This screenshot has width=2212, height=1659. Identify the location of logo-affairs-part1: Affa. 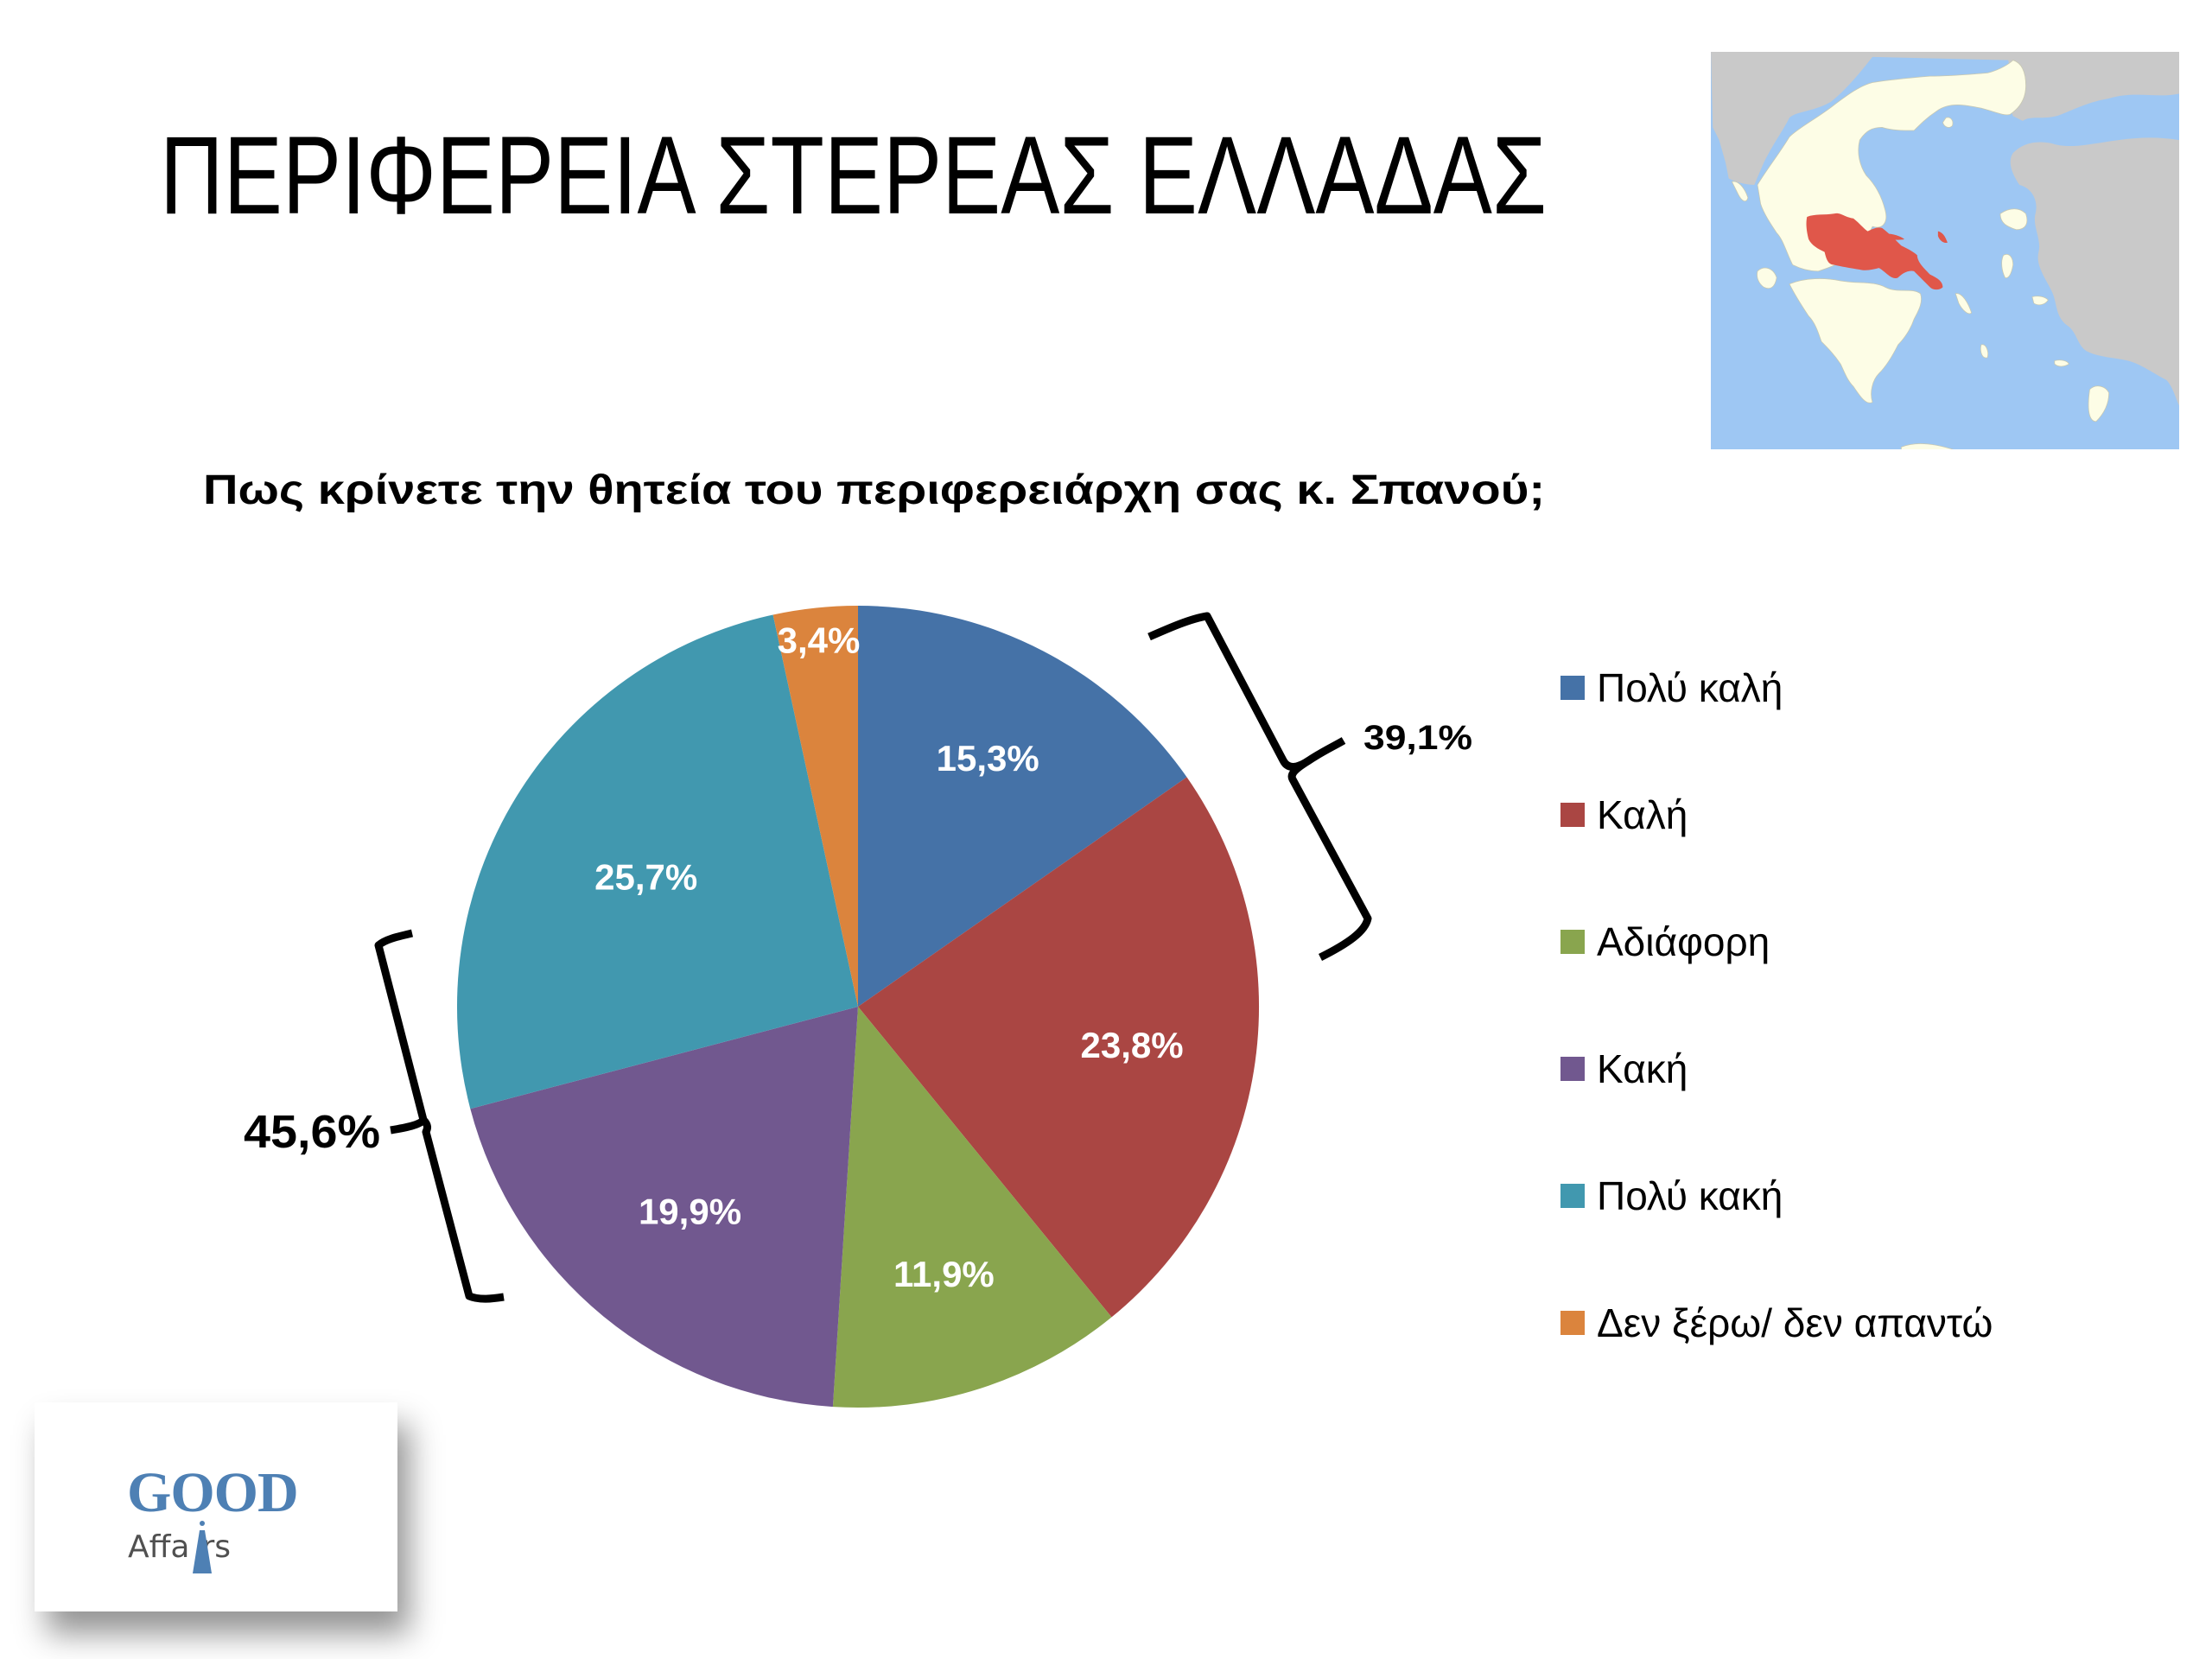
(159, 1547).